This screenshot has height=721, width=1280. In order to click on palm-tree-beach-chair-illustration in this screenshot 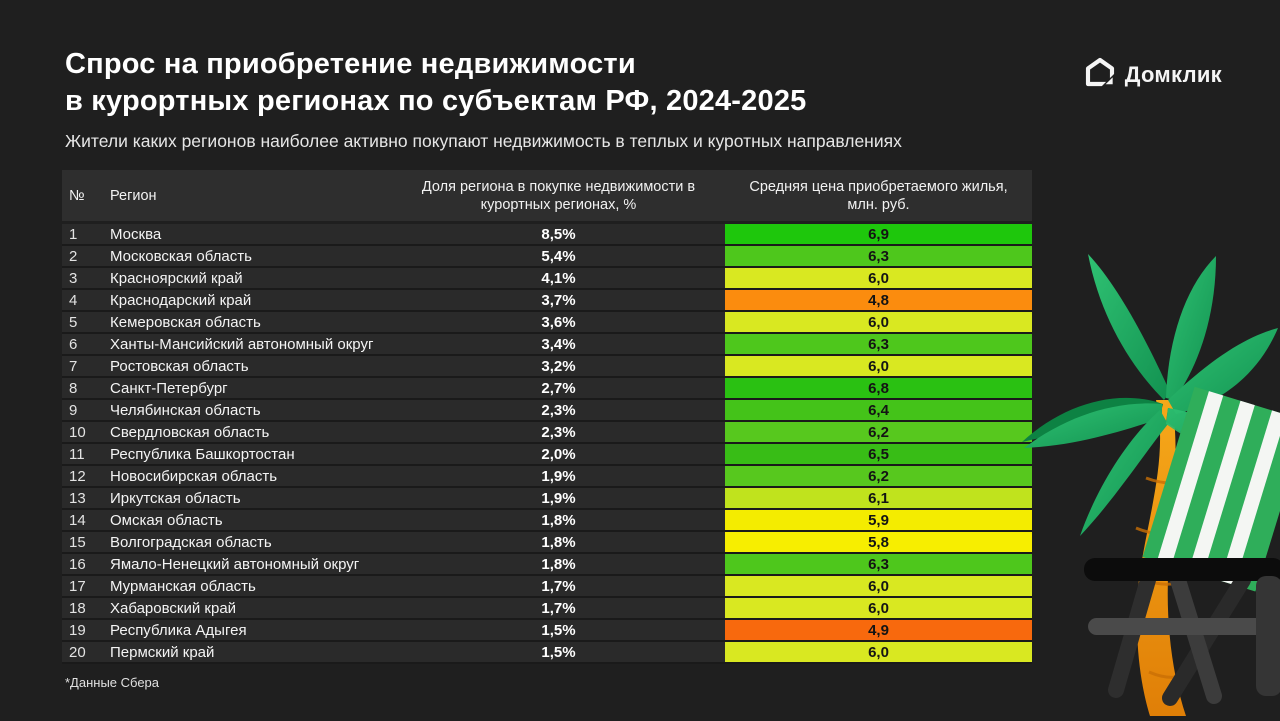, I will do `click(1151, 485)`.